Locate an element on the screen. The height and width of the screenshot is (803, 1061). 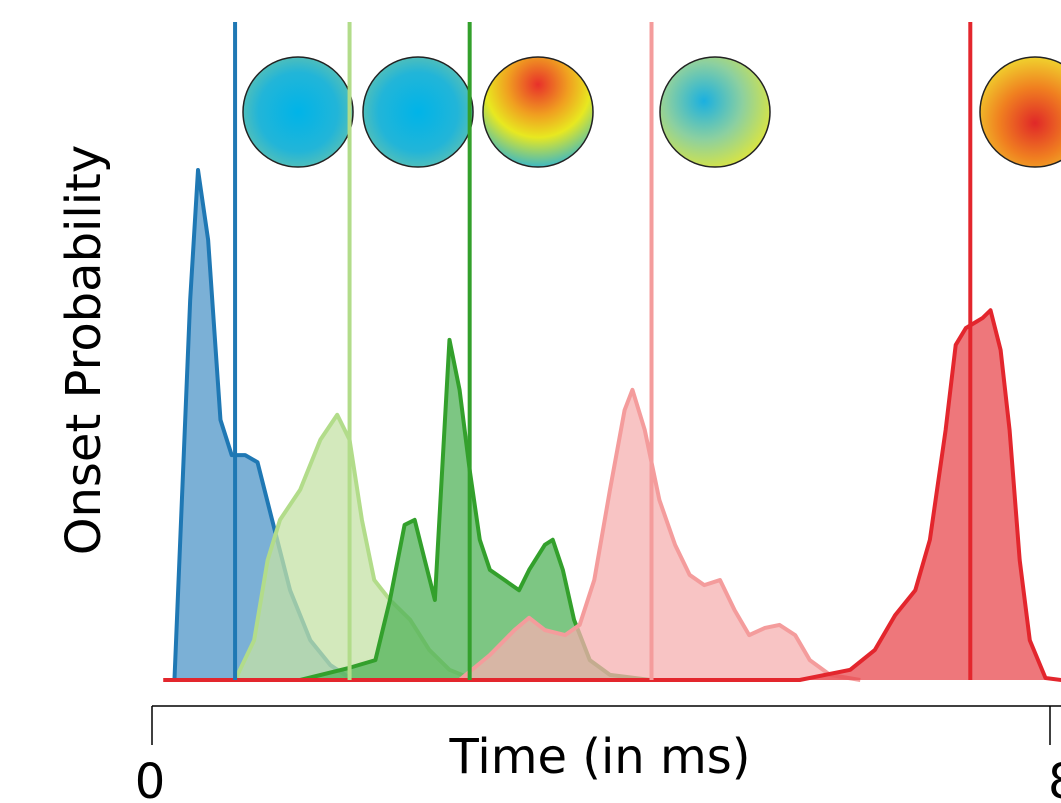
x-tick-label: 0 is located at coordinates (150, 778).